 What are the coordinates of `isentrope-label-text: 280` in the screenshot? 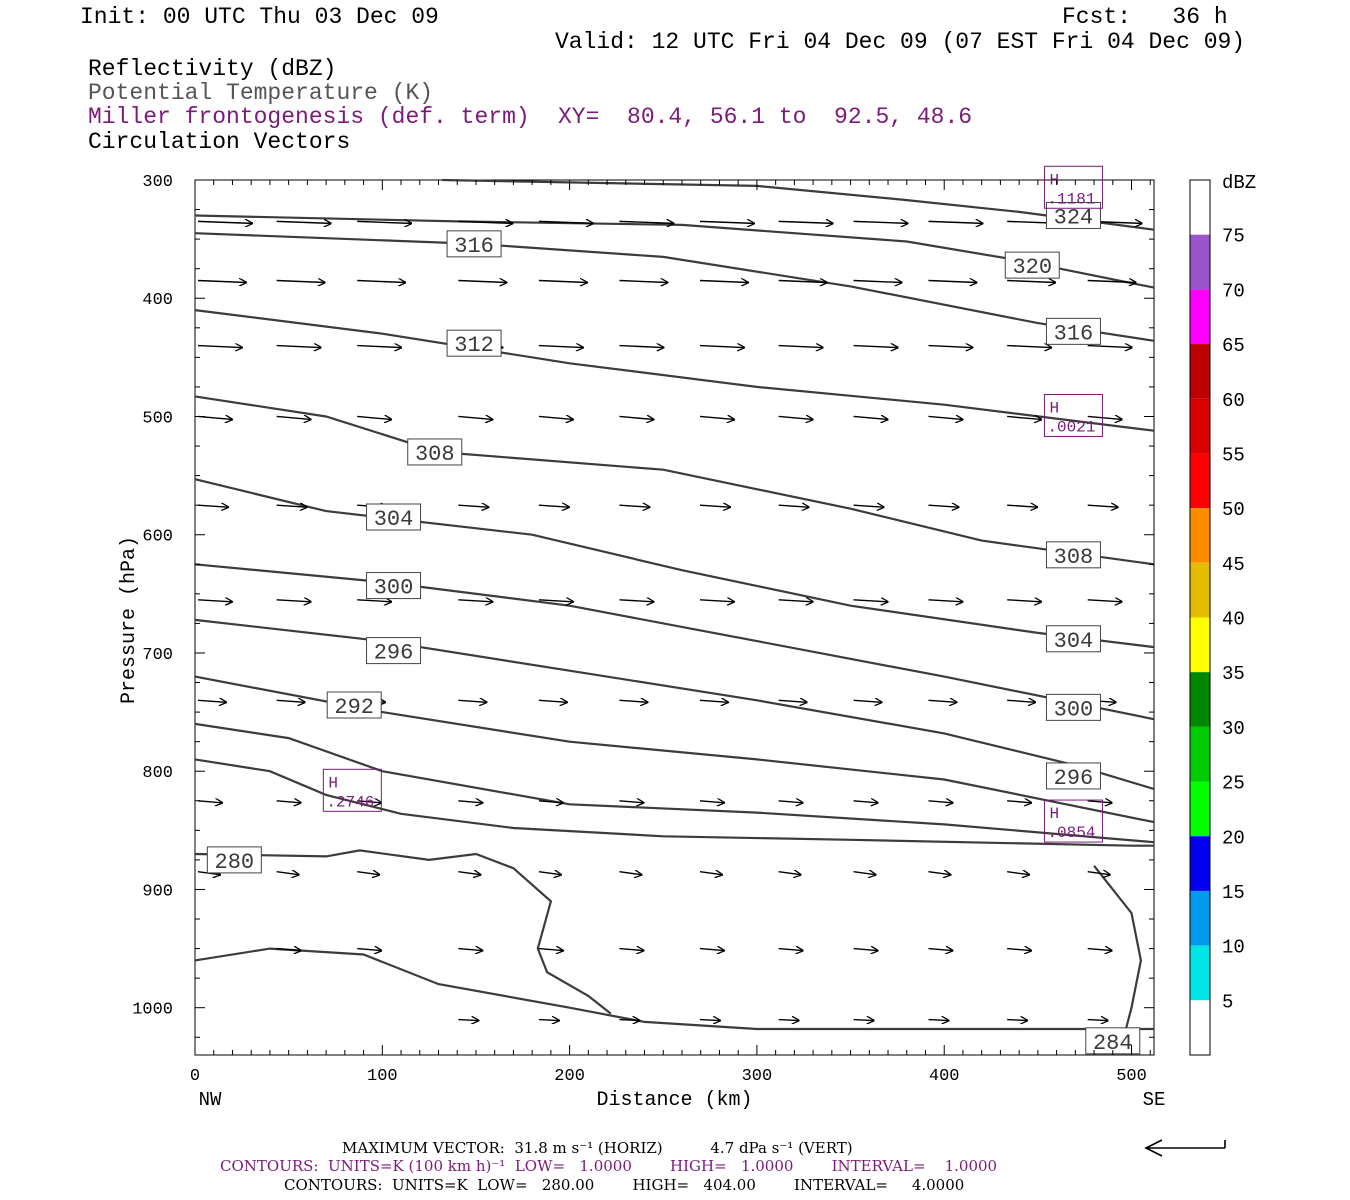 It's located at (235, 862).